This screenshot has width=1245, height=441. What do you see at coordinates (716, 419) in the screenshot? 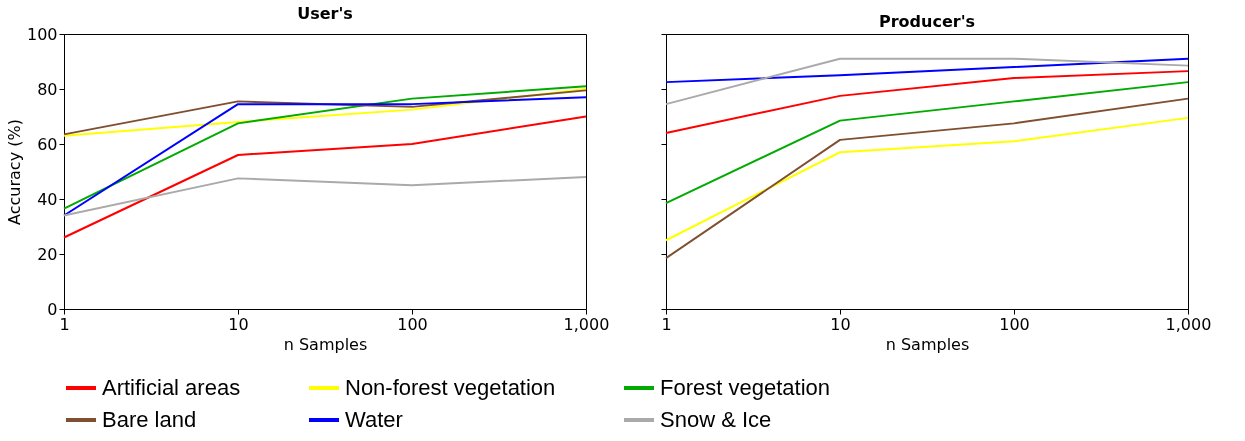
I see `legend-label: Snow & Ice` at bounding box center [716, 419].